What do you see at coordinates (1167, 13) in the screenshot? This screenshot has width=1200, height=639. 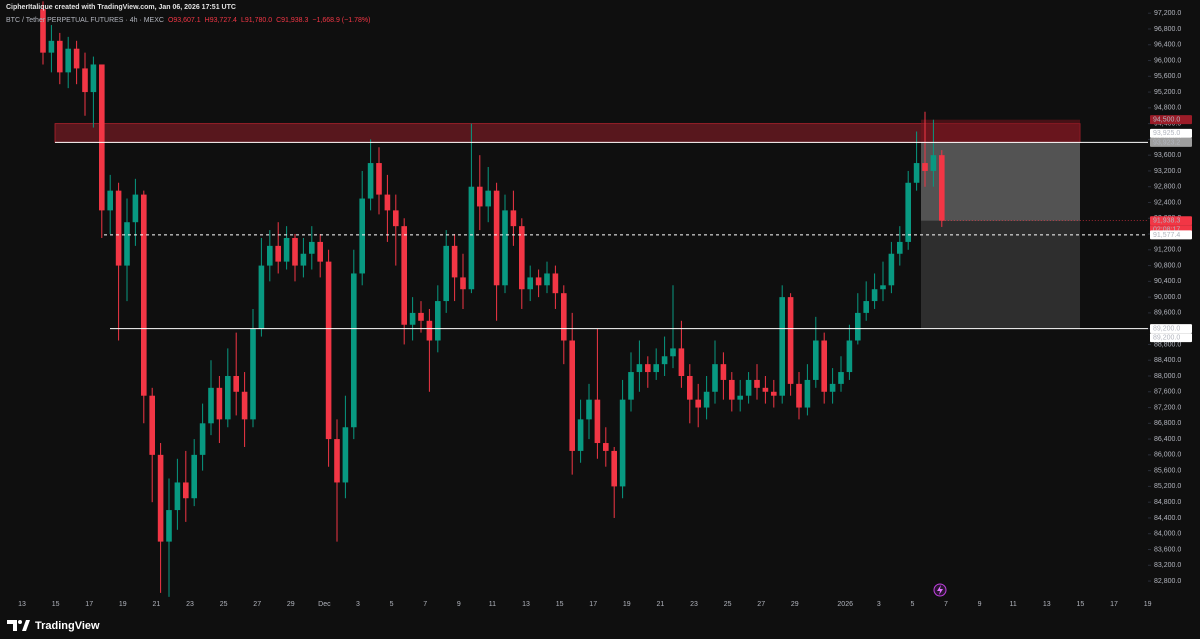 I see `y-tick-label: 97,200.0` at bounding box center [1167, 13].